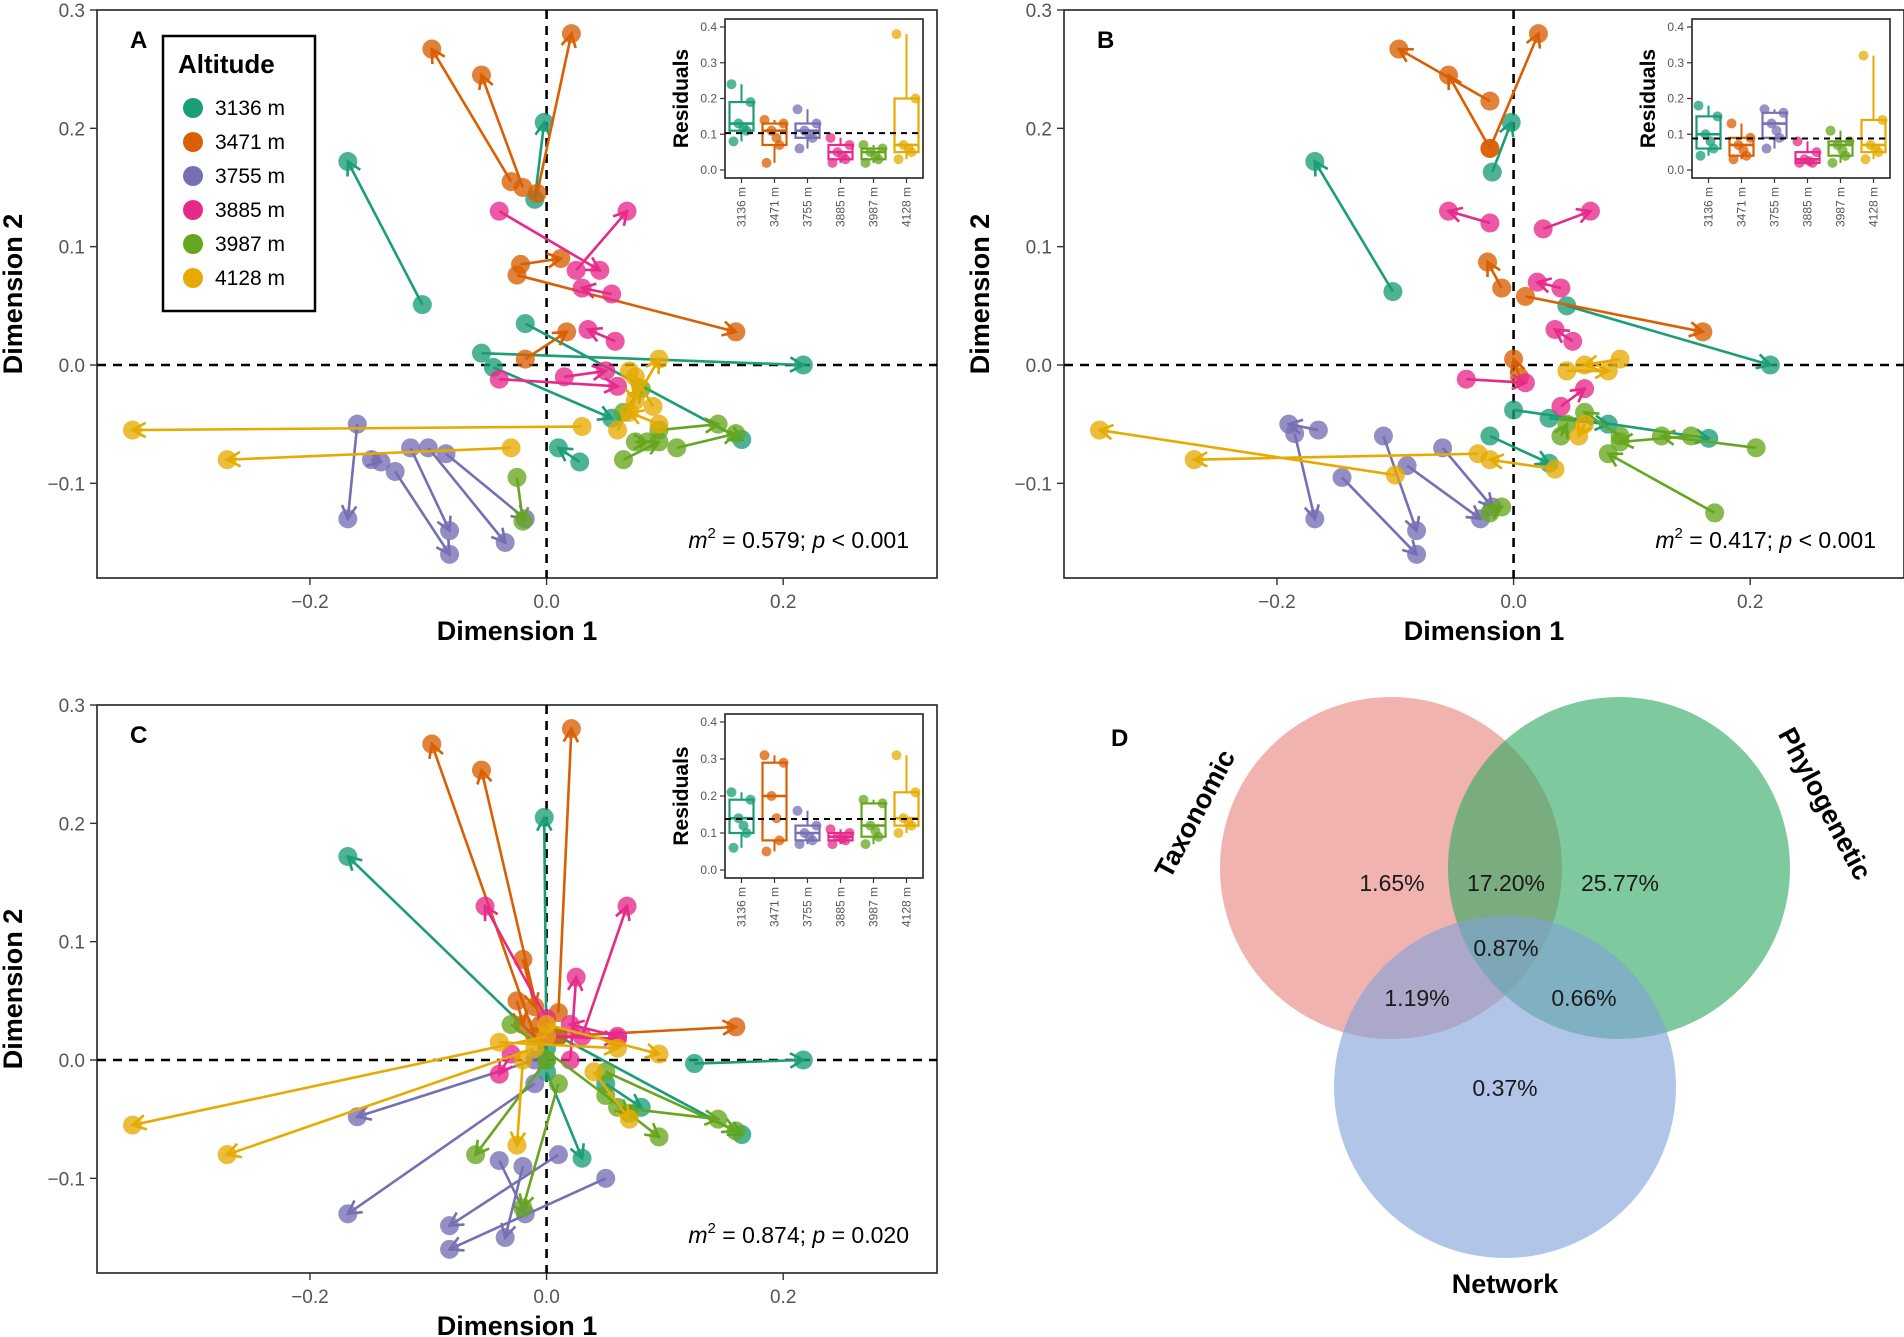 The image size is (1904, 1337). Describe the element at coordinates (1505, 948) in the screenshot. I see `venn-region-value: 0.87%` at that location.